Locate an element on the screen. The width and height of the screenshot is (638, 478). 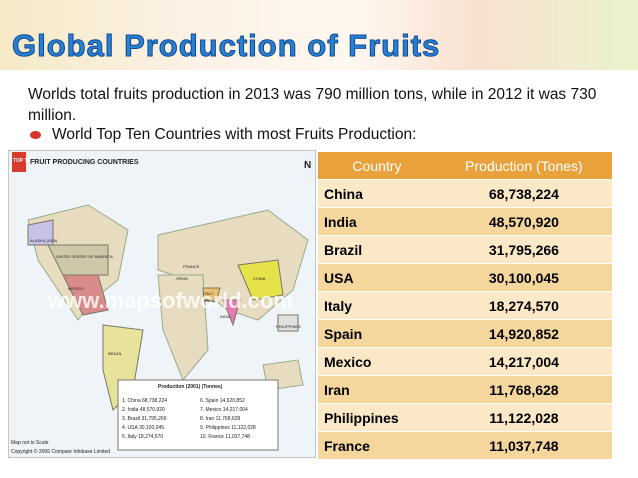
map-label: FRANCE is located at coordinates (191, 266).